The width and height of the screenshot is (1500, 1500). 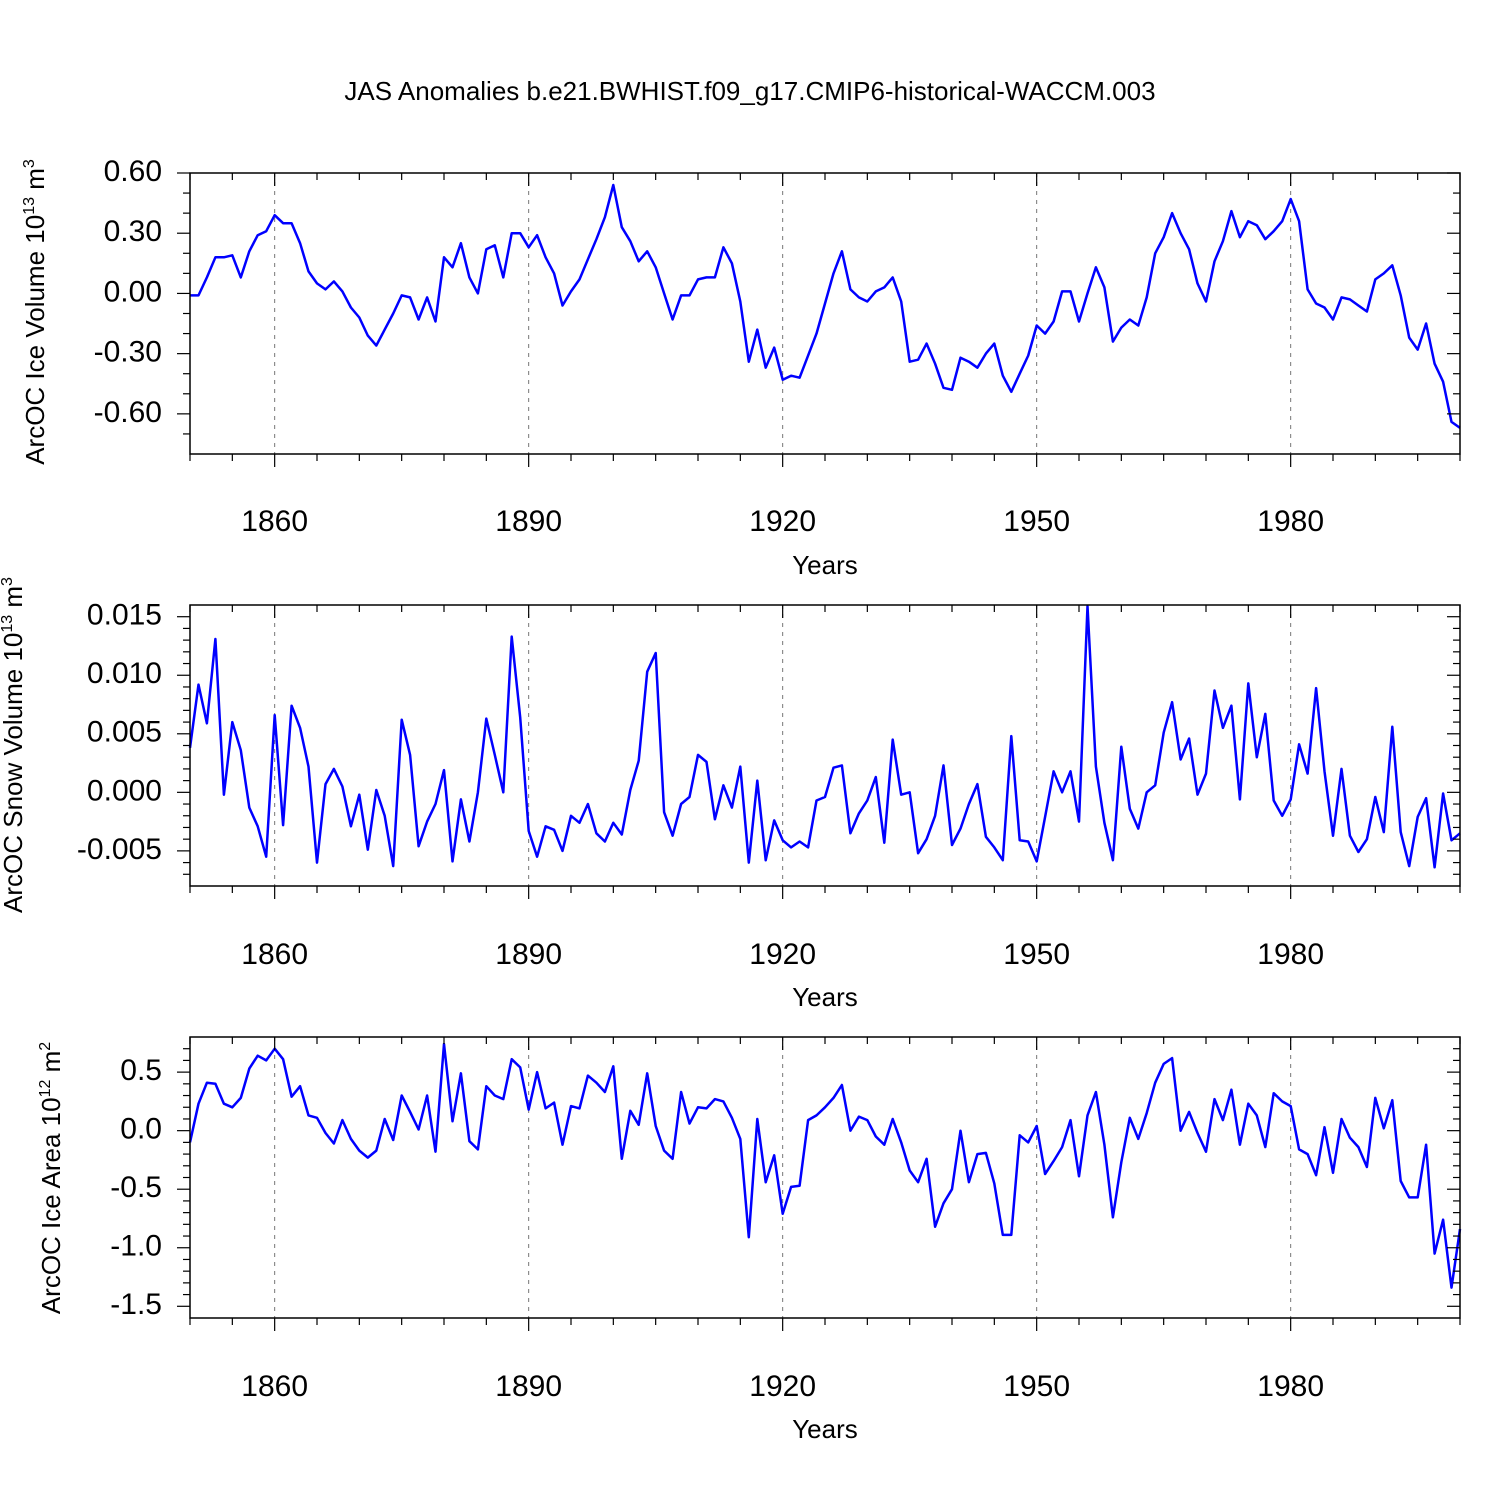 I want to click on y-tick-label: 0.000, so click(x=124, y=790).